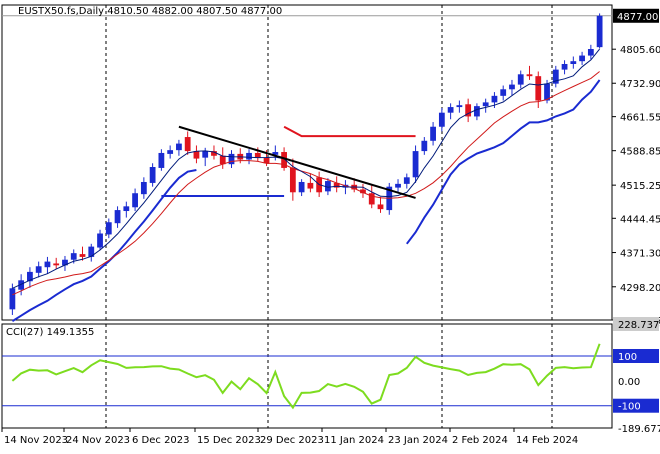 The width and height of the screenshot is (660, 454). I want to click on x-tick-label: 23 Jan 2024, so click(418, 440).